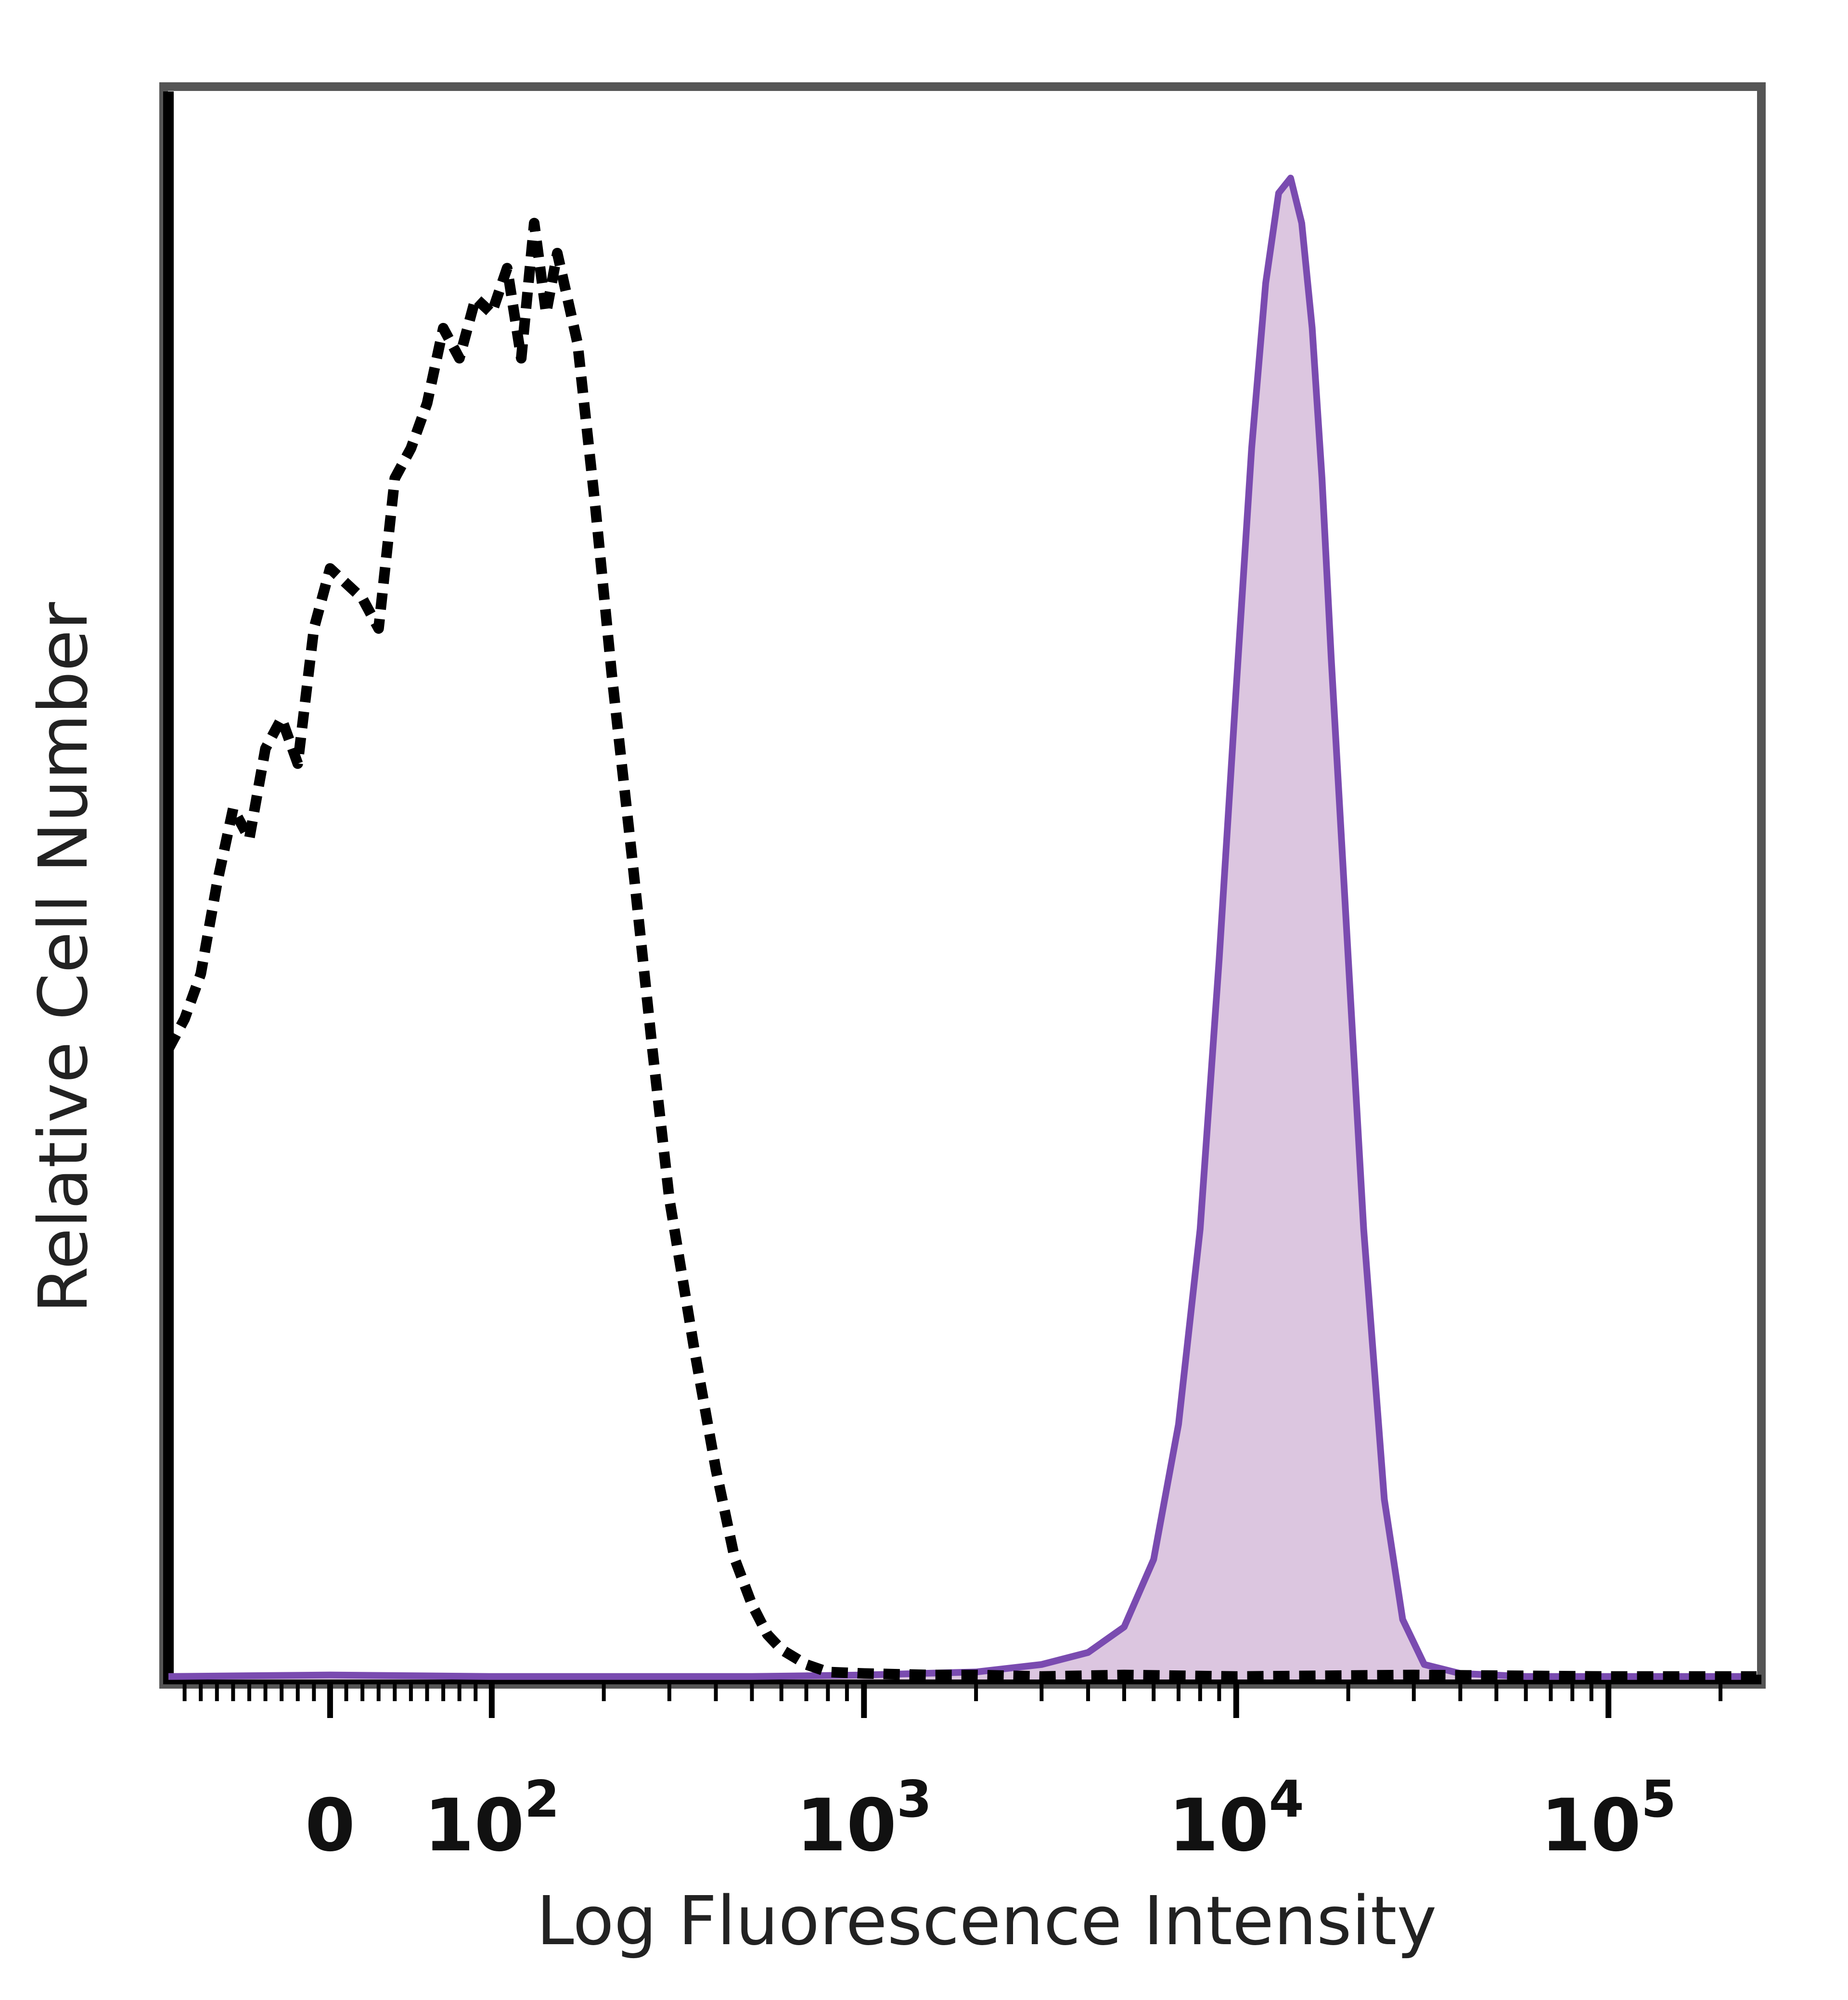 The width and height of the screenshot is (1848, 2000). What do you see at coordinates (914, 1799) in the screenshot?
I see `x-tick-label-exponent: 3` at bounding box center [914, 1799].